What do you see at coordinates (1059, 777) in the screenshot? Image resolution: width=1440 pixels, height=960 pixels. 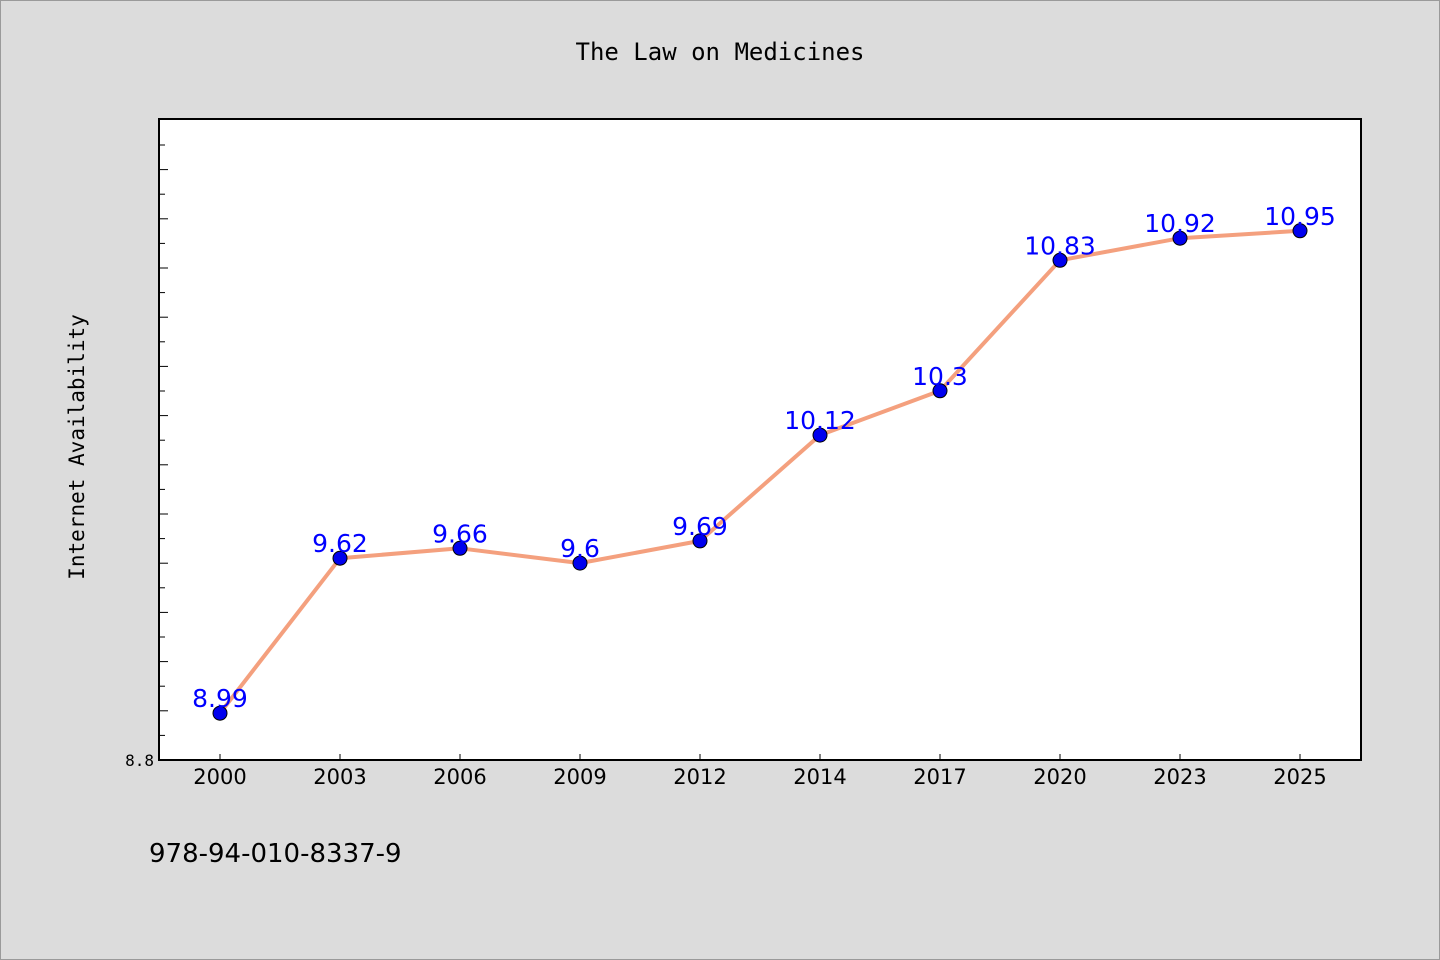 I see `x-tick-label: 2020` at bounding box center [1059, 777].